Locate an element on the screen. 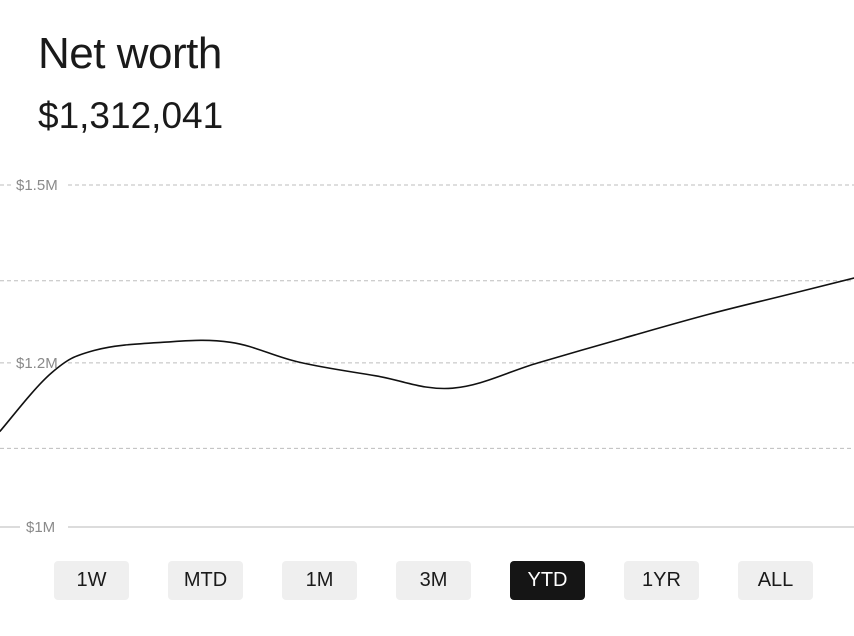 The width and height of the screenshot is (854, 636). range-selector: 1W MTD 1M 3M YTD 1YR ALL is located at coordinates (427, 581).